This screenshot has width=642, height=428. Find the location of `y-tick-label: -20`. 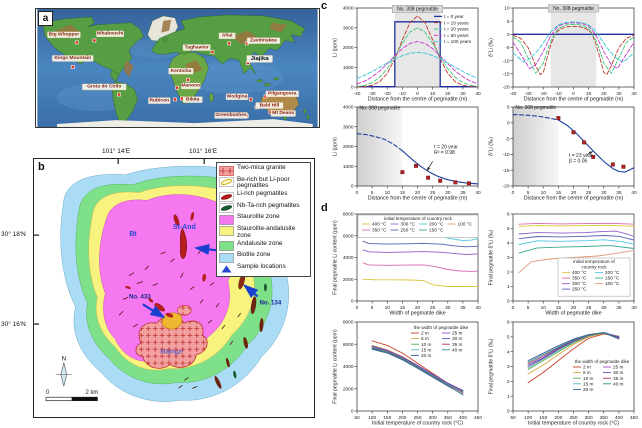

y-tick-label: -20 is located at coordinates (506, 187).